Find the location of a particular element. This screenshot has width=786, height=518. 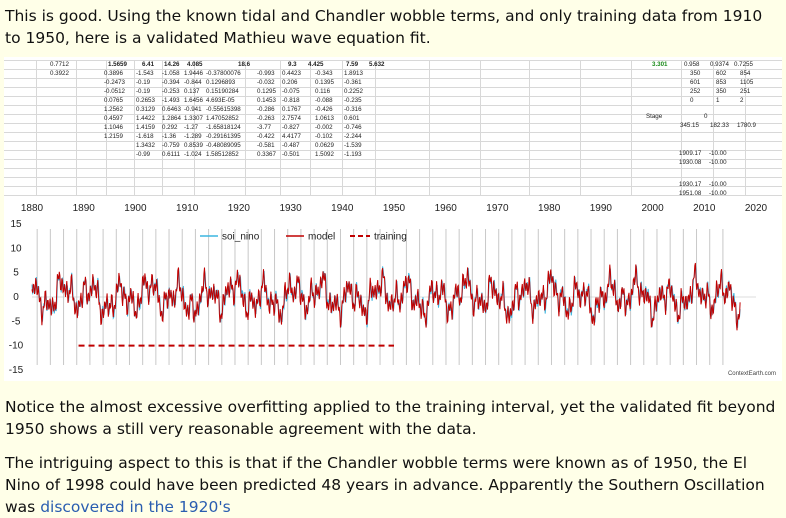

sheet-cell: 0.6463 is located at coordinates (171, 109).